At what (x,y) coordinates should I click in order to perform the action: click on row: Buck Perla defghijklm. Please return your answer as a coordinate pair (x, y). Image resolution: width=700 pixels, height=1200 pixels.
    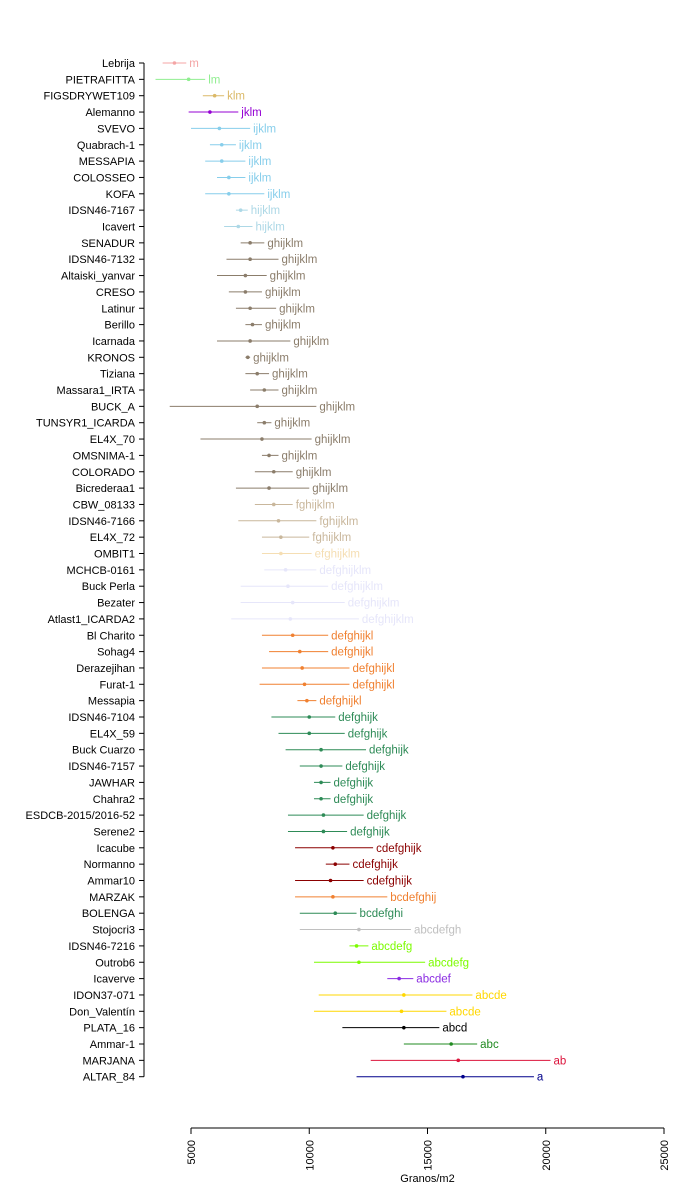
    Looking at the image, I should click on (232, 587).